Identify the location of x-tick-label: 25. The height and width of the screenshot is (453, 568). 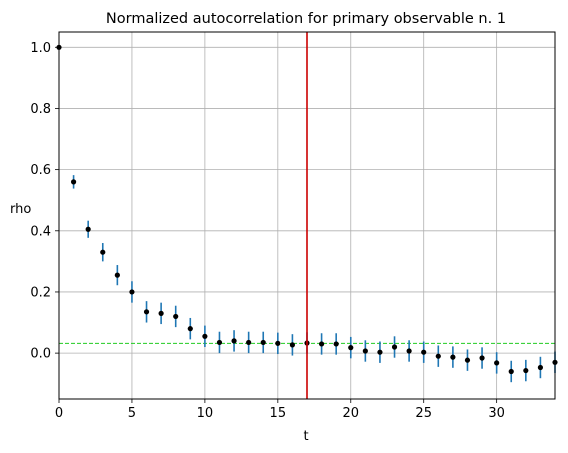
(423, 413).